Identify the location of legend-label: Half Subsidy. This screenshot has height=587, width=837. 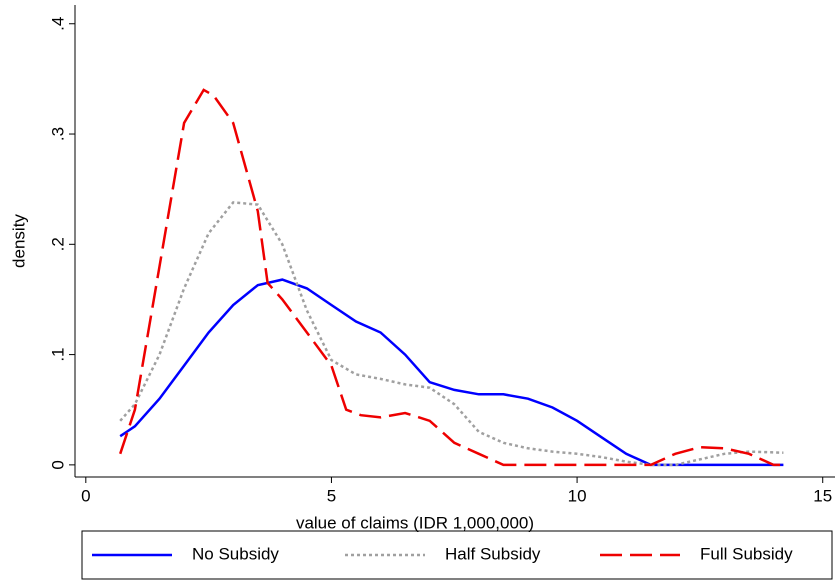
(493, 553).